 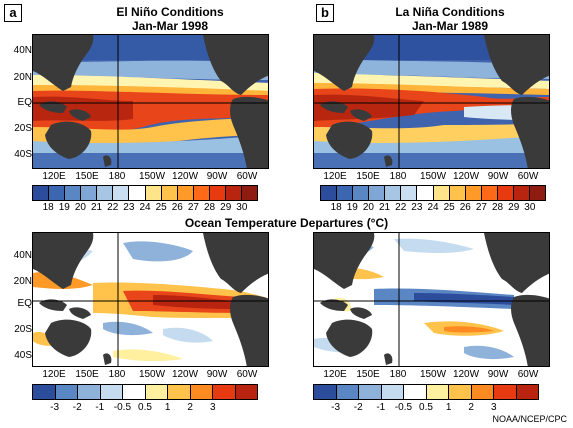 I want to click on anomaly-ticks-b: -3 -2 -1 -0.5 0.5 1 2 3, so click(x=426, y=408).